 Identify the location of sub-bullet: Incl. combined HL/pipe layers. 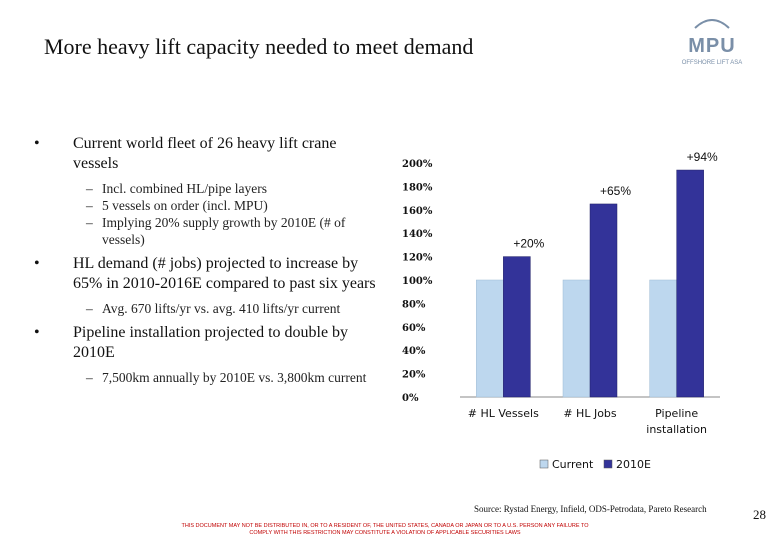
(205, 188).